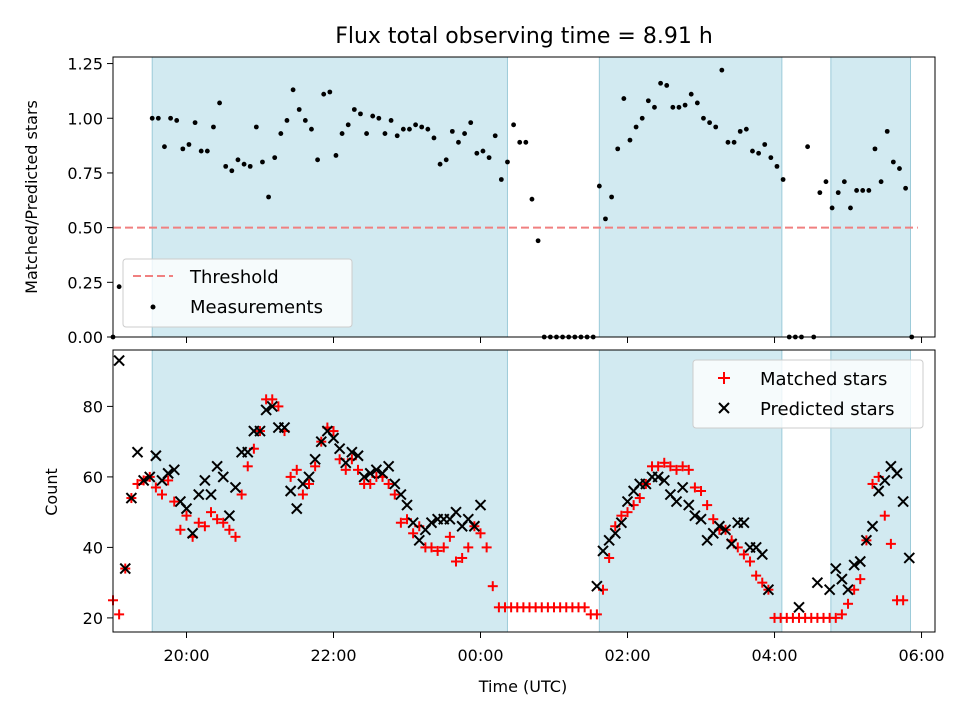  Describe the element at coordinates (774, 655) in the screenshot. I see `x-tick-label: 04:00` at that location.